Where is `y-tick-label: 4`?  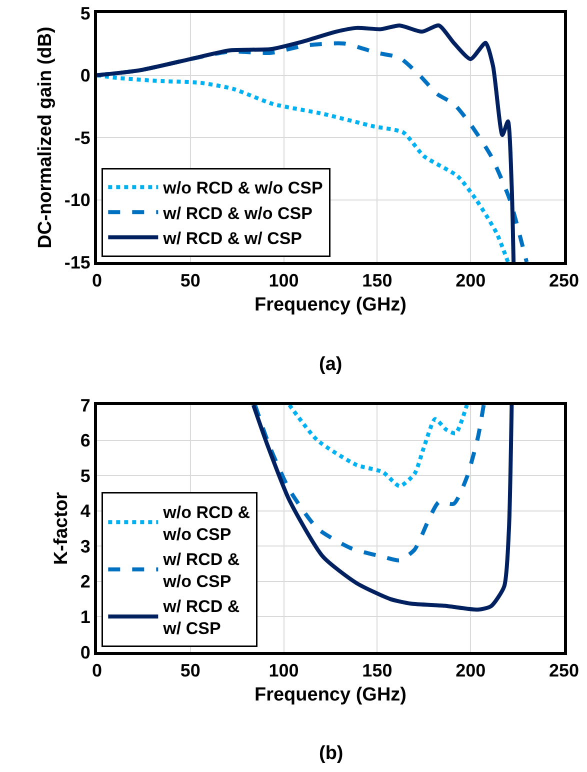
y-tick-label: 4 is located at coordinates (85, 511).